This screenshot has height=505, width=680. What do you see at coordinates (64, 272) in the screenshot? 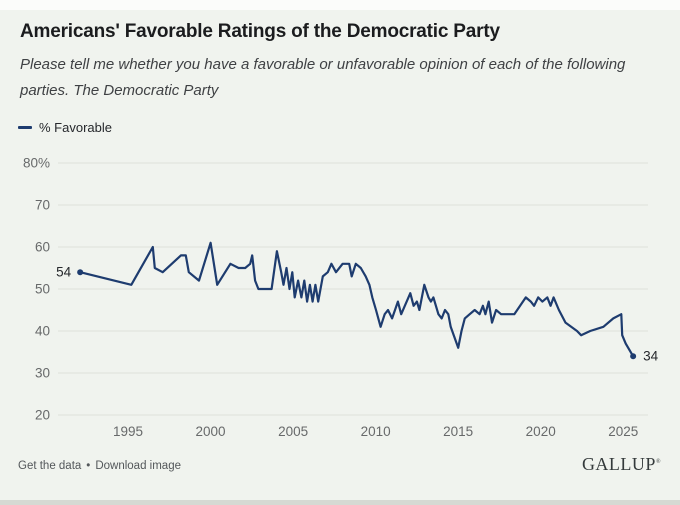
I see `point-label-54: 54` at bounding box center [64, 272].